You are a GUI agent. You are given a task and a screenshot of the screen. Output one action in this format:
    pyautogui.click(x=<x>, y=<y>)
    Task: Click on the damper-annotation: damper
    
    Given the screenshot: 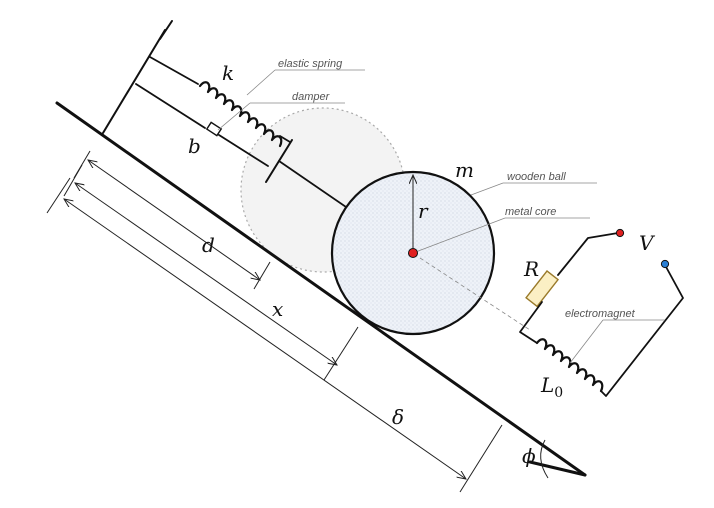 What is the action you would take?
    pyautogui.click(x=311, y=97)
    